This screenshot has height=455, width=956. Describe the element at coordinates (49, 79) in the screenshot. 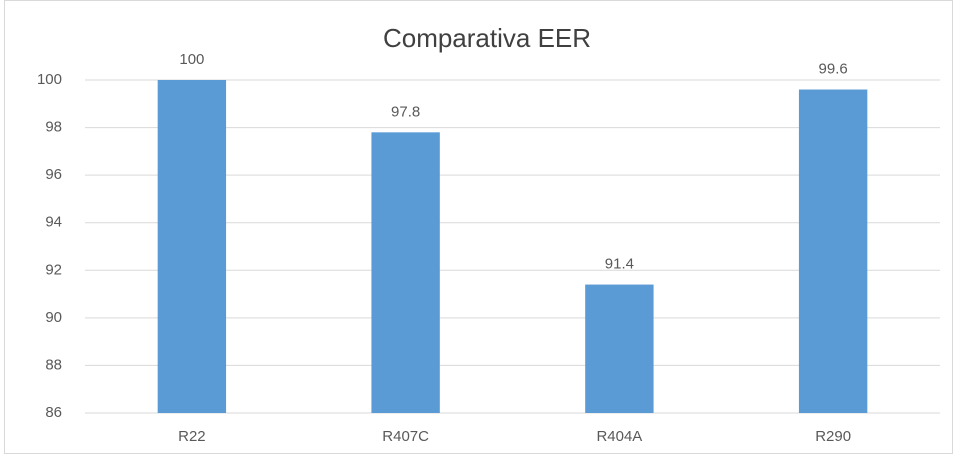

I see `y-tick-label: 100` at that location.